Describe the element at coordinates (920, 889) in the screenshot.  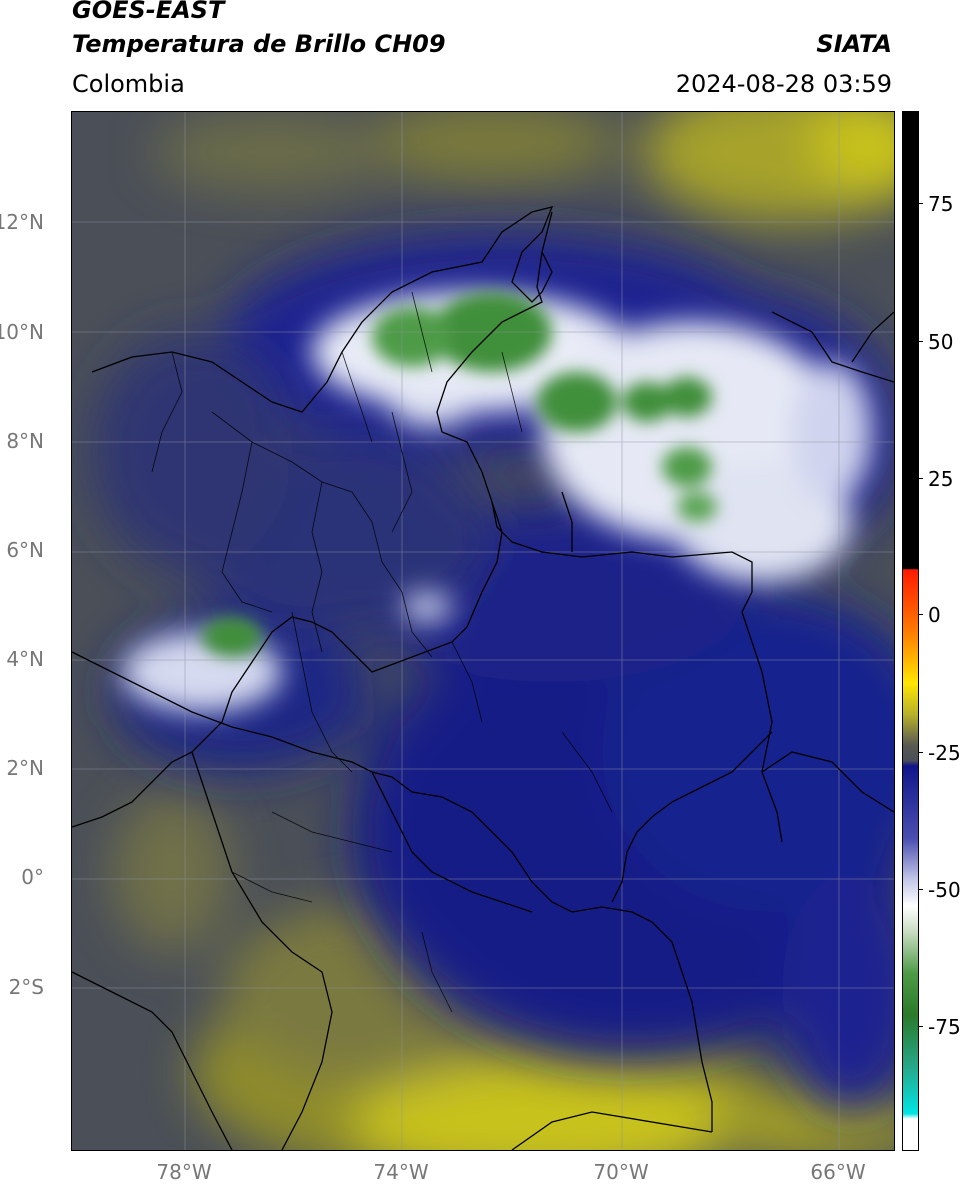
I see `cbar-tick-minus50` at that location.